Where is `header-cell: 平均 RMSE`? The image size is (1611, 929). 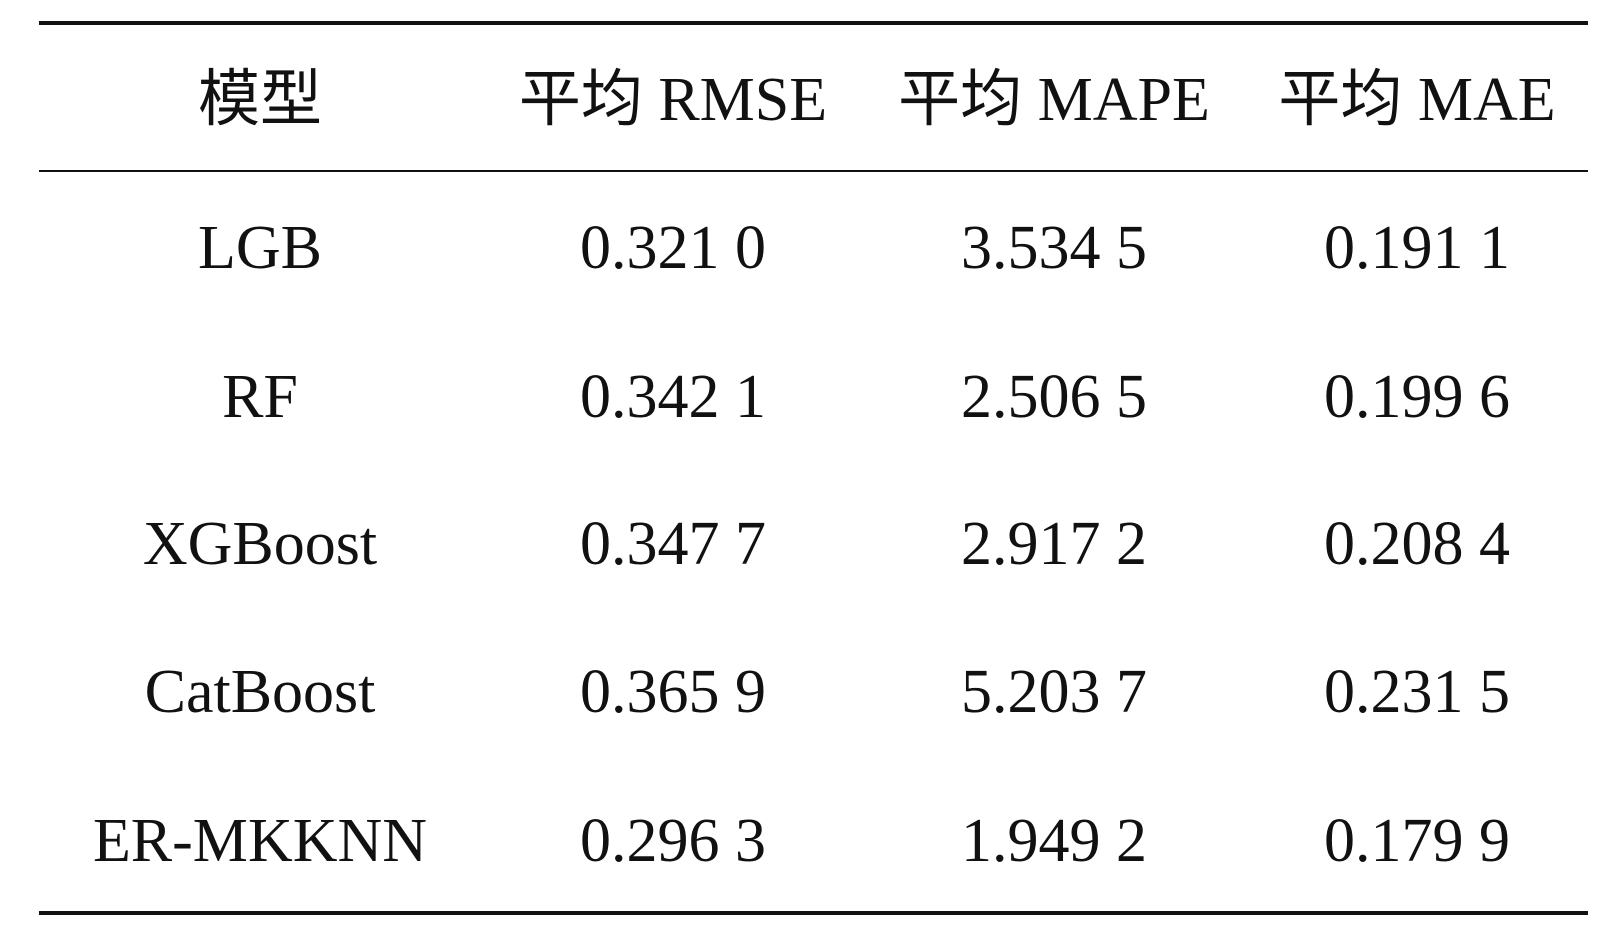 header-cell: 平均 RMSE is located at coordinates (673, 100).